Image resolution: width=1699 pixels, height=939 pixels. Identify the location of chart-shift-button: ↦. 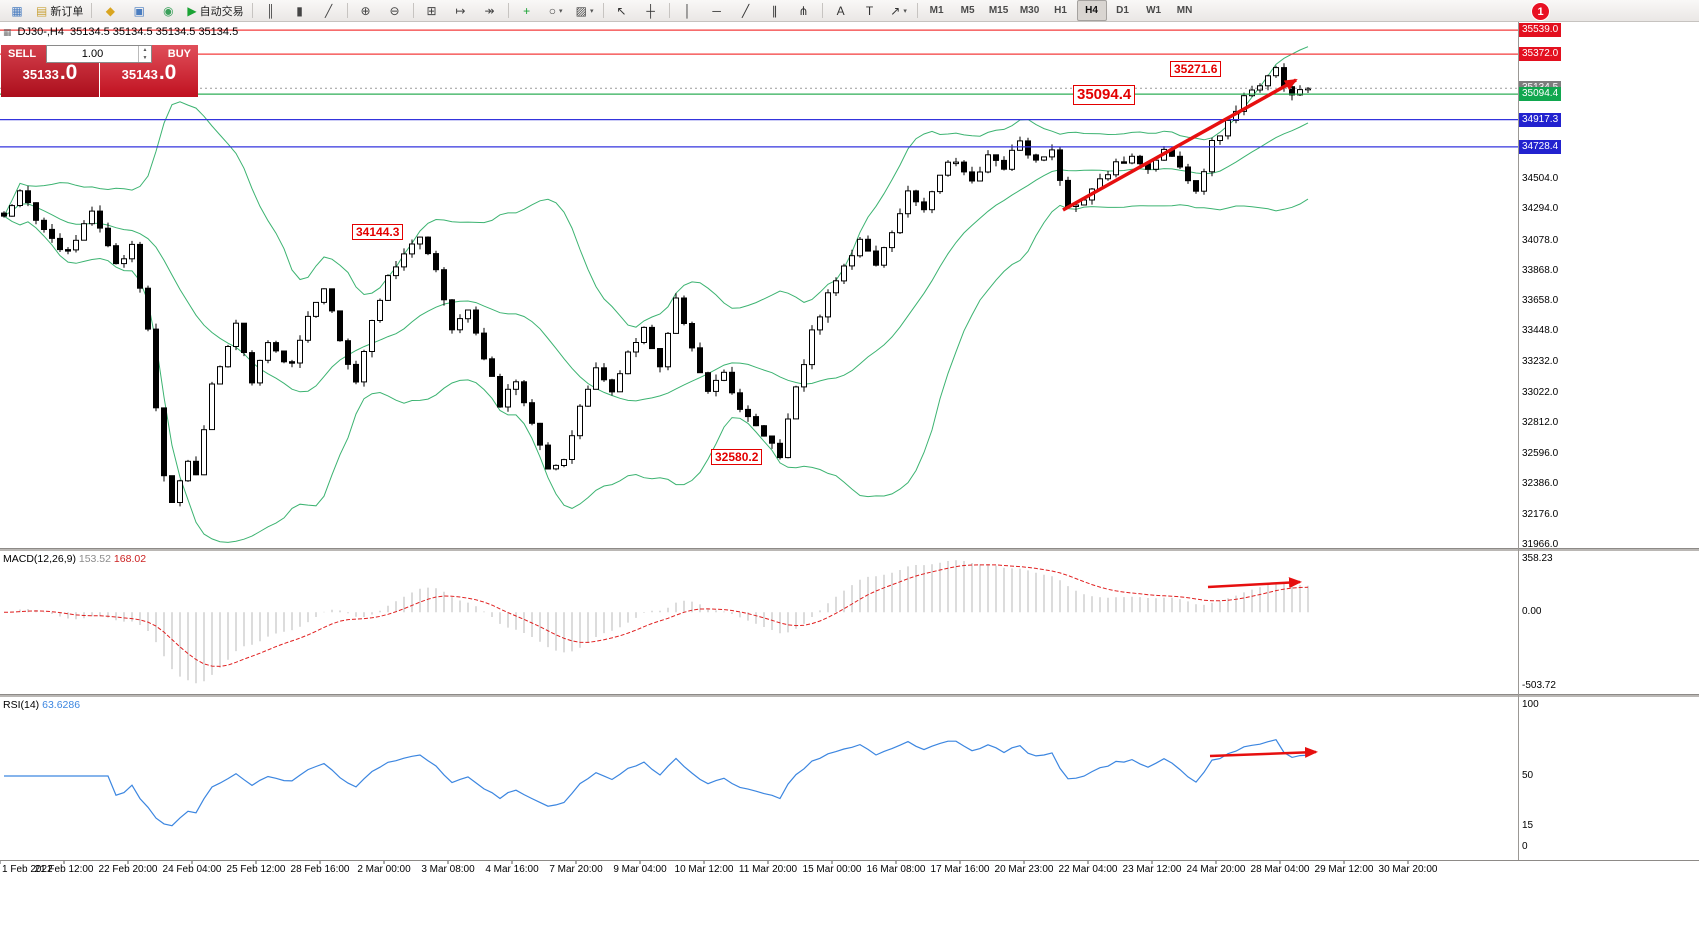
(461, 10).